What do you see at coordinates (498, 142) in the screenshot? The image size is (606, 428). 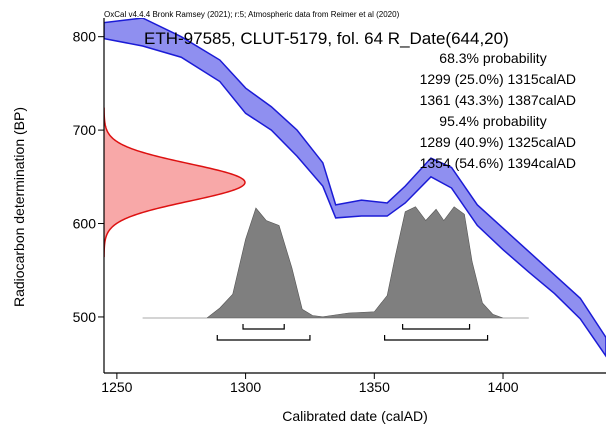 I see `probability-line: 1289 (40.9%) 1325calAD` at bounding box center [498, 142].